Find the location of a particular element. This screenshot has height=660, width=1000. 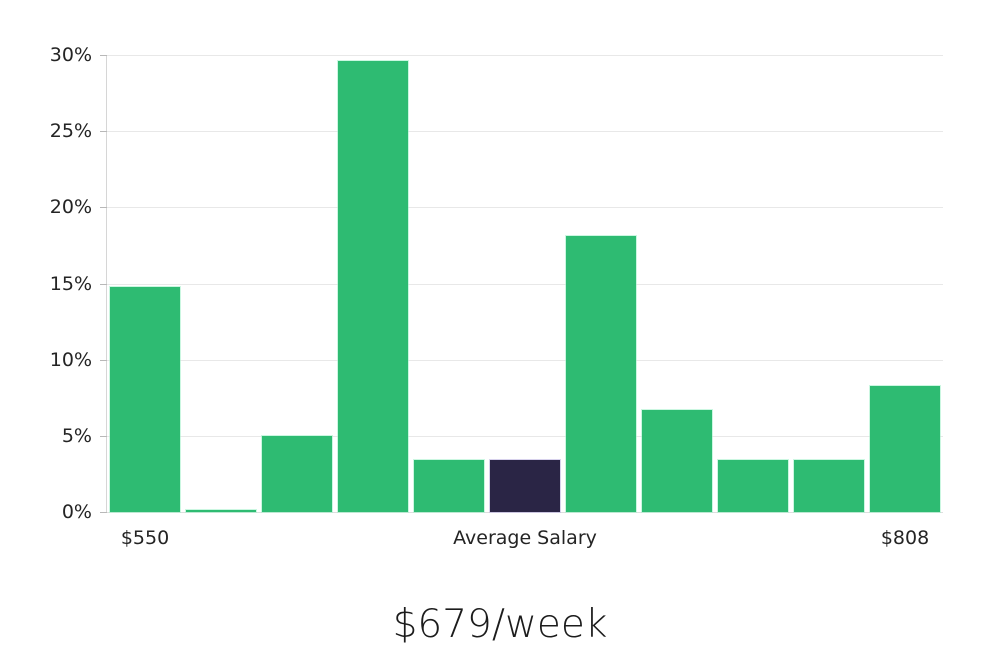

x-axis-label-left: $550 is located at coordinates (145, 538).